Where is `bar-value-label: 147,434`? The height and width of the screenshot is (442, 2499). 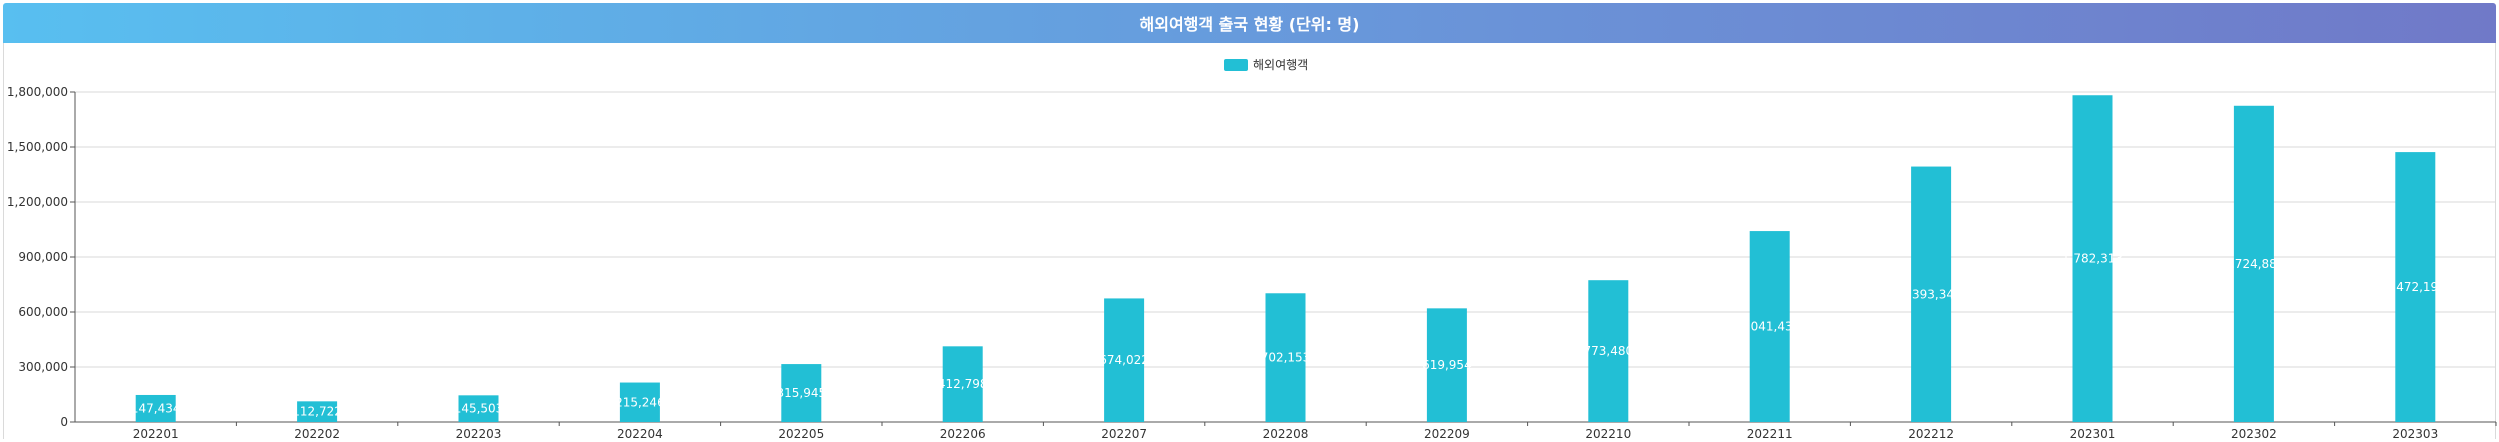 bar-value-label: 147,434 is located at coordinates (156, 408).